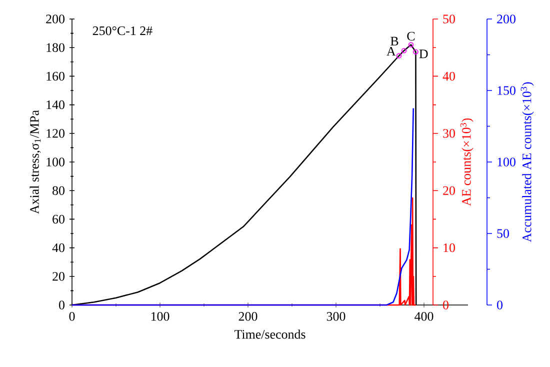 The image size is (550, 367). What do you see at coordinates (55, 133) in the screenshot?
I see `y-tick-label: 120` at bounding box center [55, 133].